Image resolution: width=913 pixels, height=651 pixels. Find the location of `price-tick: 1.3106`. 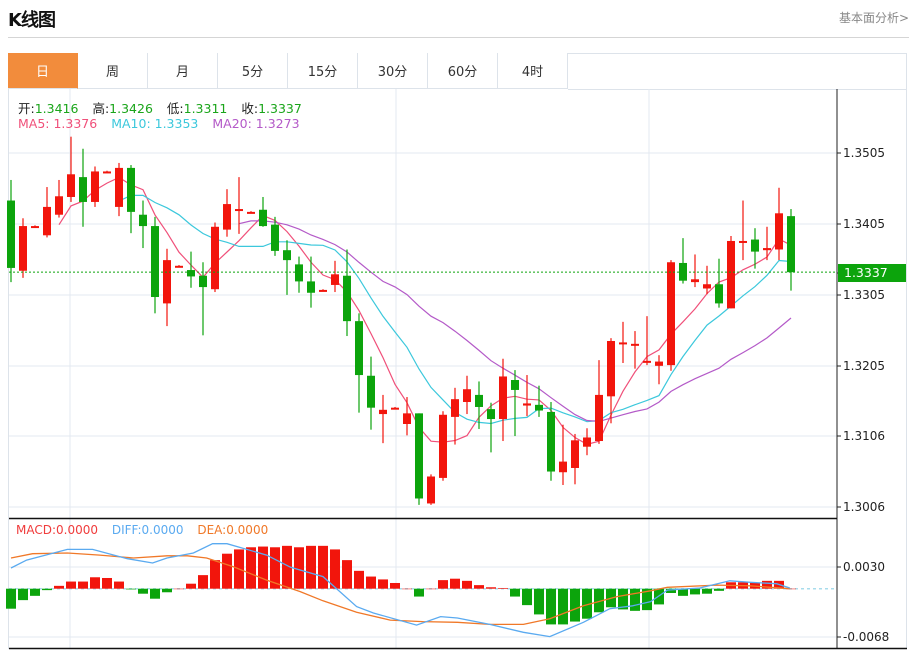

price-tick: 1.3106 is located at coordinates (864, 436).